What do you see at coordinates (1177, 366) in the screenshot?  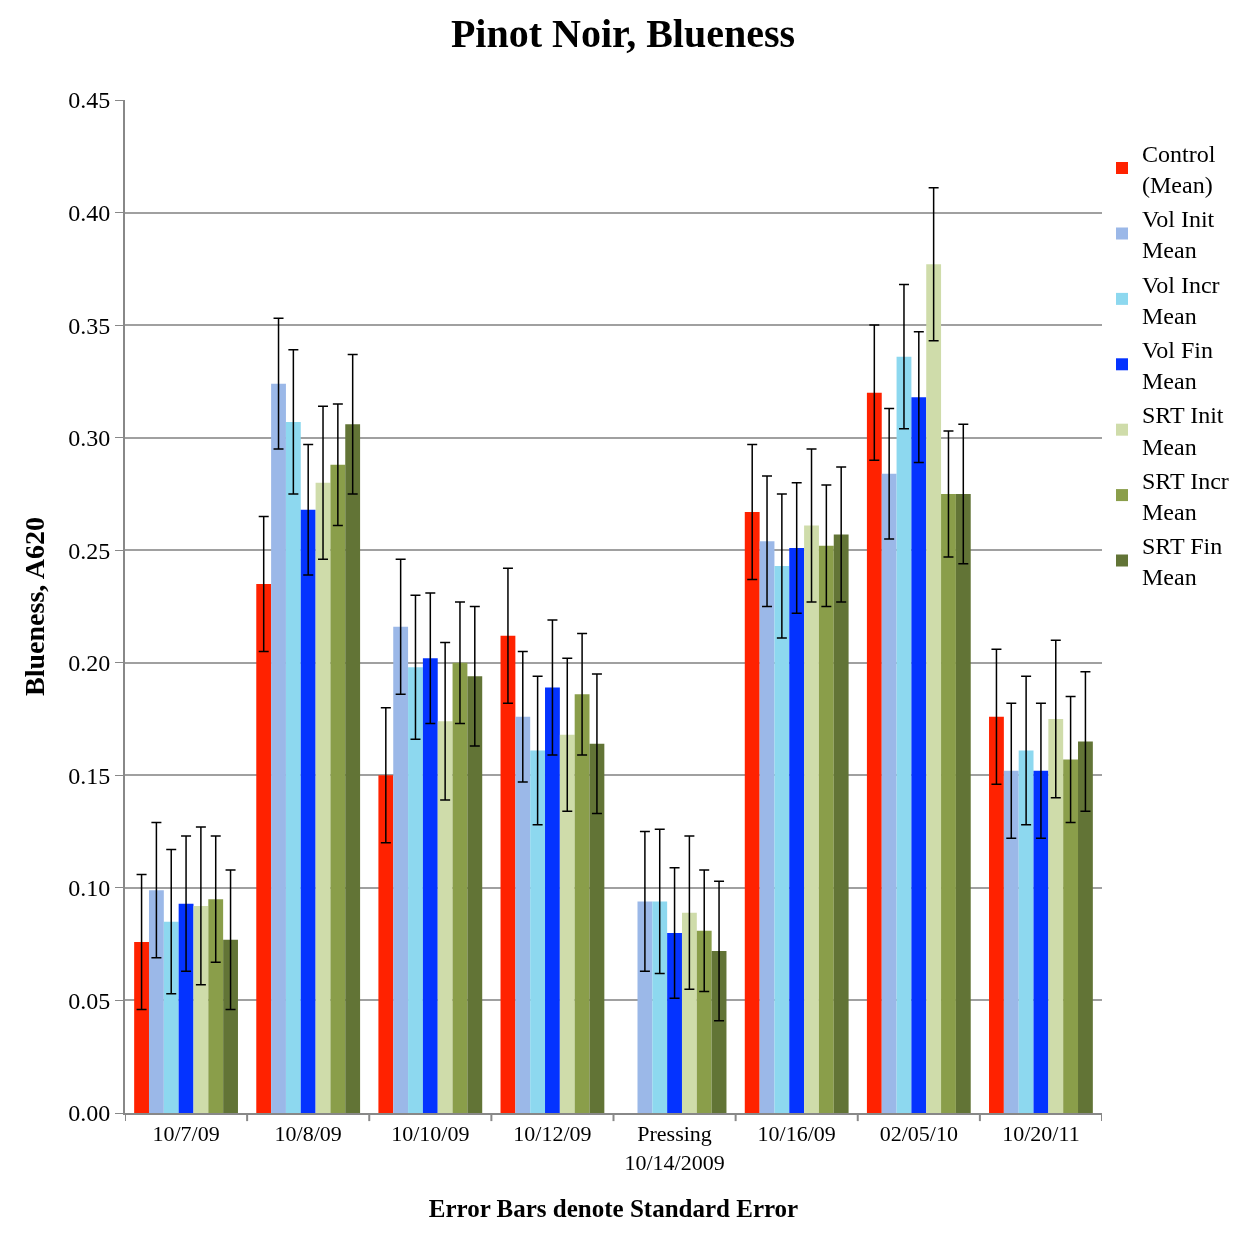 I see `legend-label: Vol Fin Mean` at bounding box center [1177, 366].